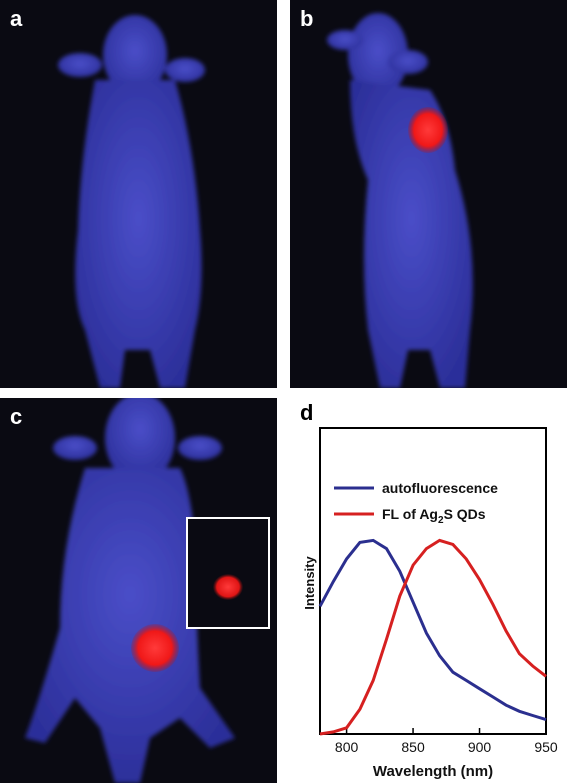  What do you see at coordinates (228, 573) in the screenshot?
I see `ex-vivo-inset` at bounding box center [228, 573].